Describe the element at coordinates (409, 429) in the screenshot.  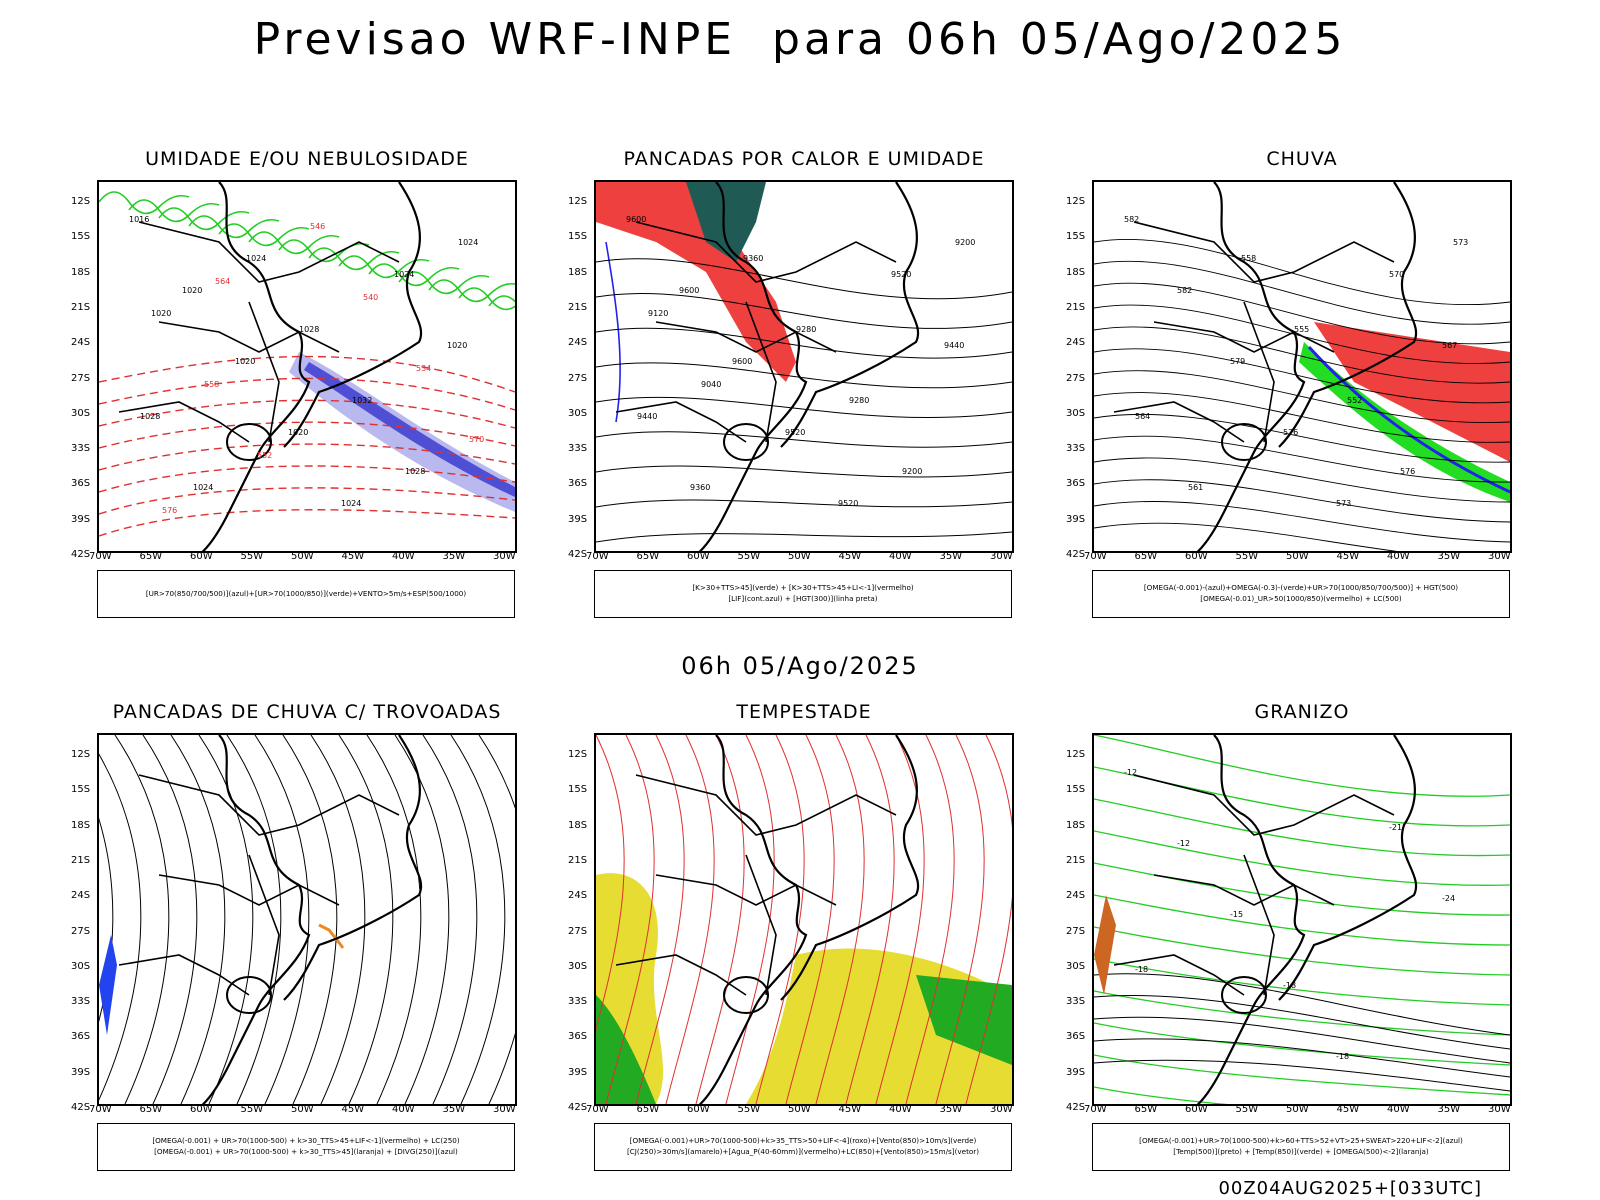
I see `humidity-core-area` at that location.